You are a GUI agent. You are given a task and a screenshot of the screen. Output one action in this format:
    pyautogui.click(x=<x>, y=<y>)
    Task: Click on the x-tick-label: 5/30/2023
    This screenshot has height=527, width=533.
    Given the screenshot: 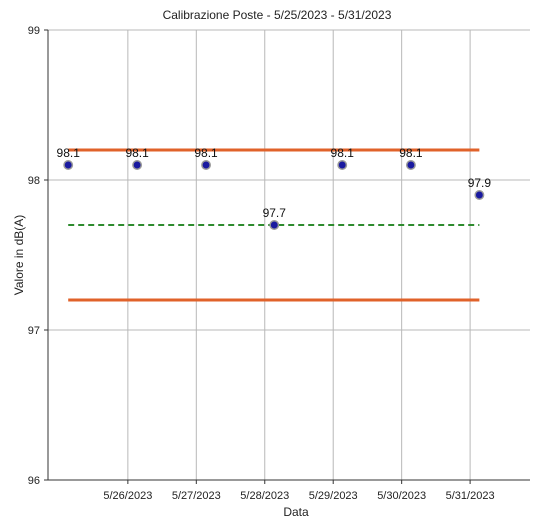 What is the action you would take?
    pyautogui.click(x=401, y=496)
    